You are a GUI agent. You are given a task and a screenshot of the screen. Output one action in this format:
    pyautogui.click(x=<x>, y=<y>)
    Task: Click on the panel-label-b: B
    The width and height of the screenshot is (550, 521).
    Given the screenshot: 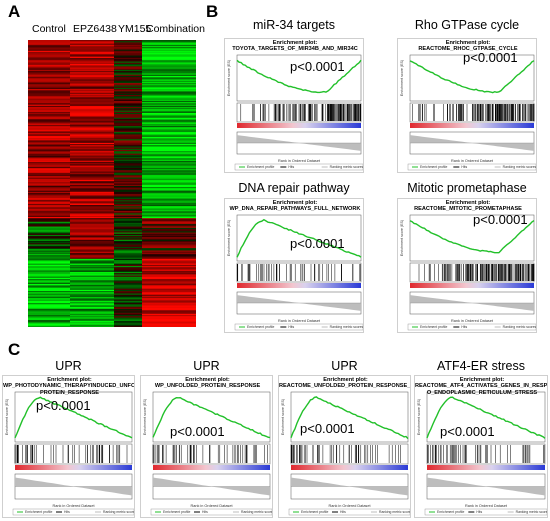 What is the action you would take?
    pyautogui.click(x=212, y=11)
    